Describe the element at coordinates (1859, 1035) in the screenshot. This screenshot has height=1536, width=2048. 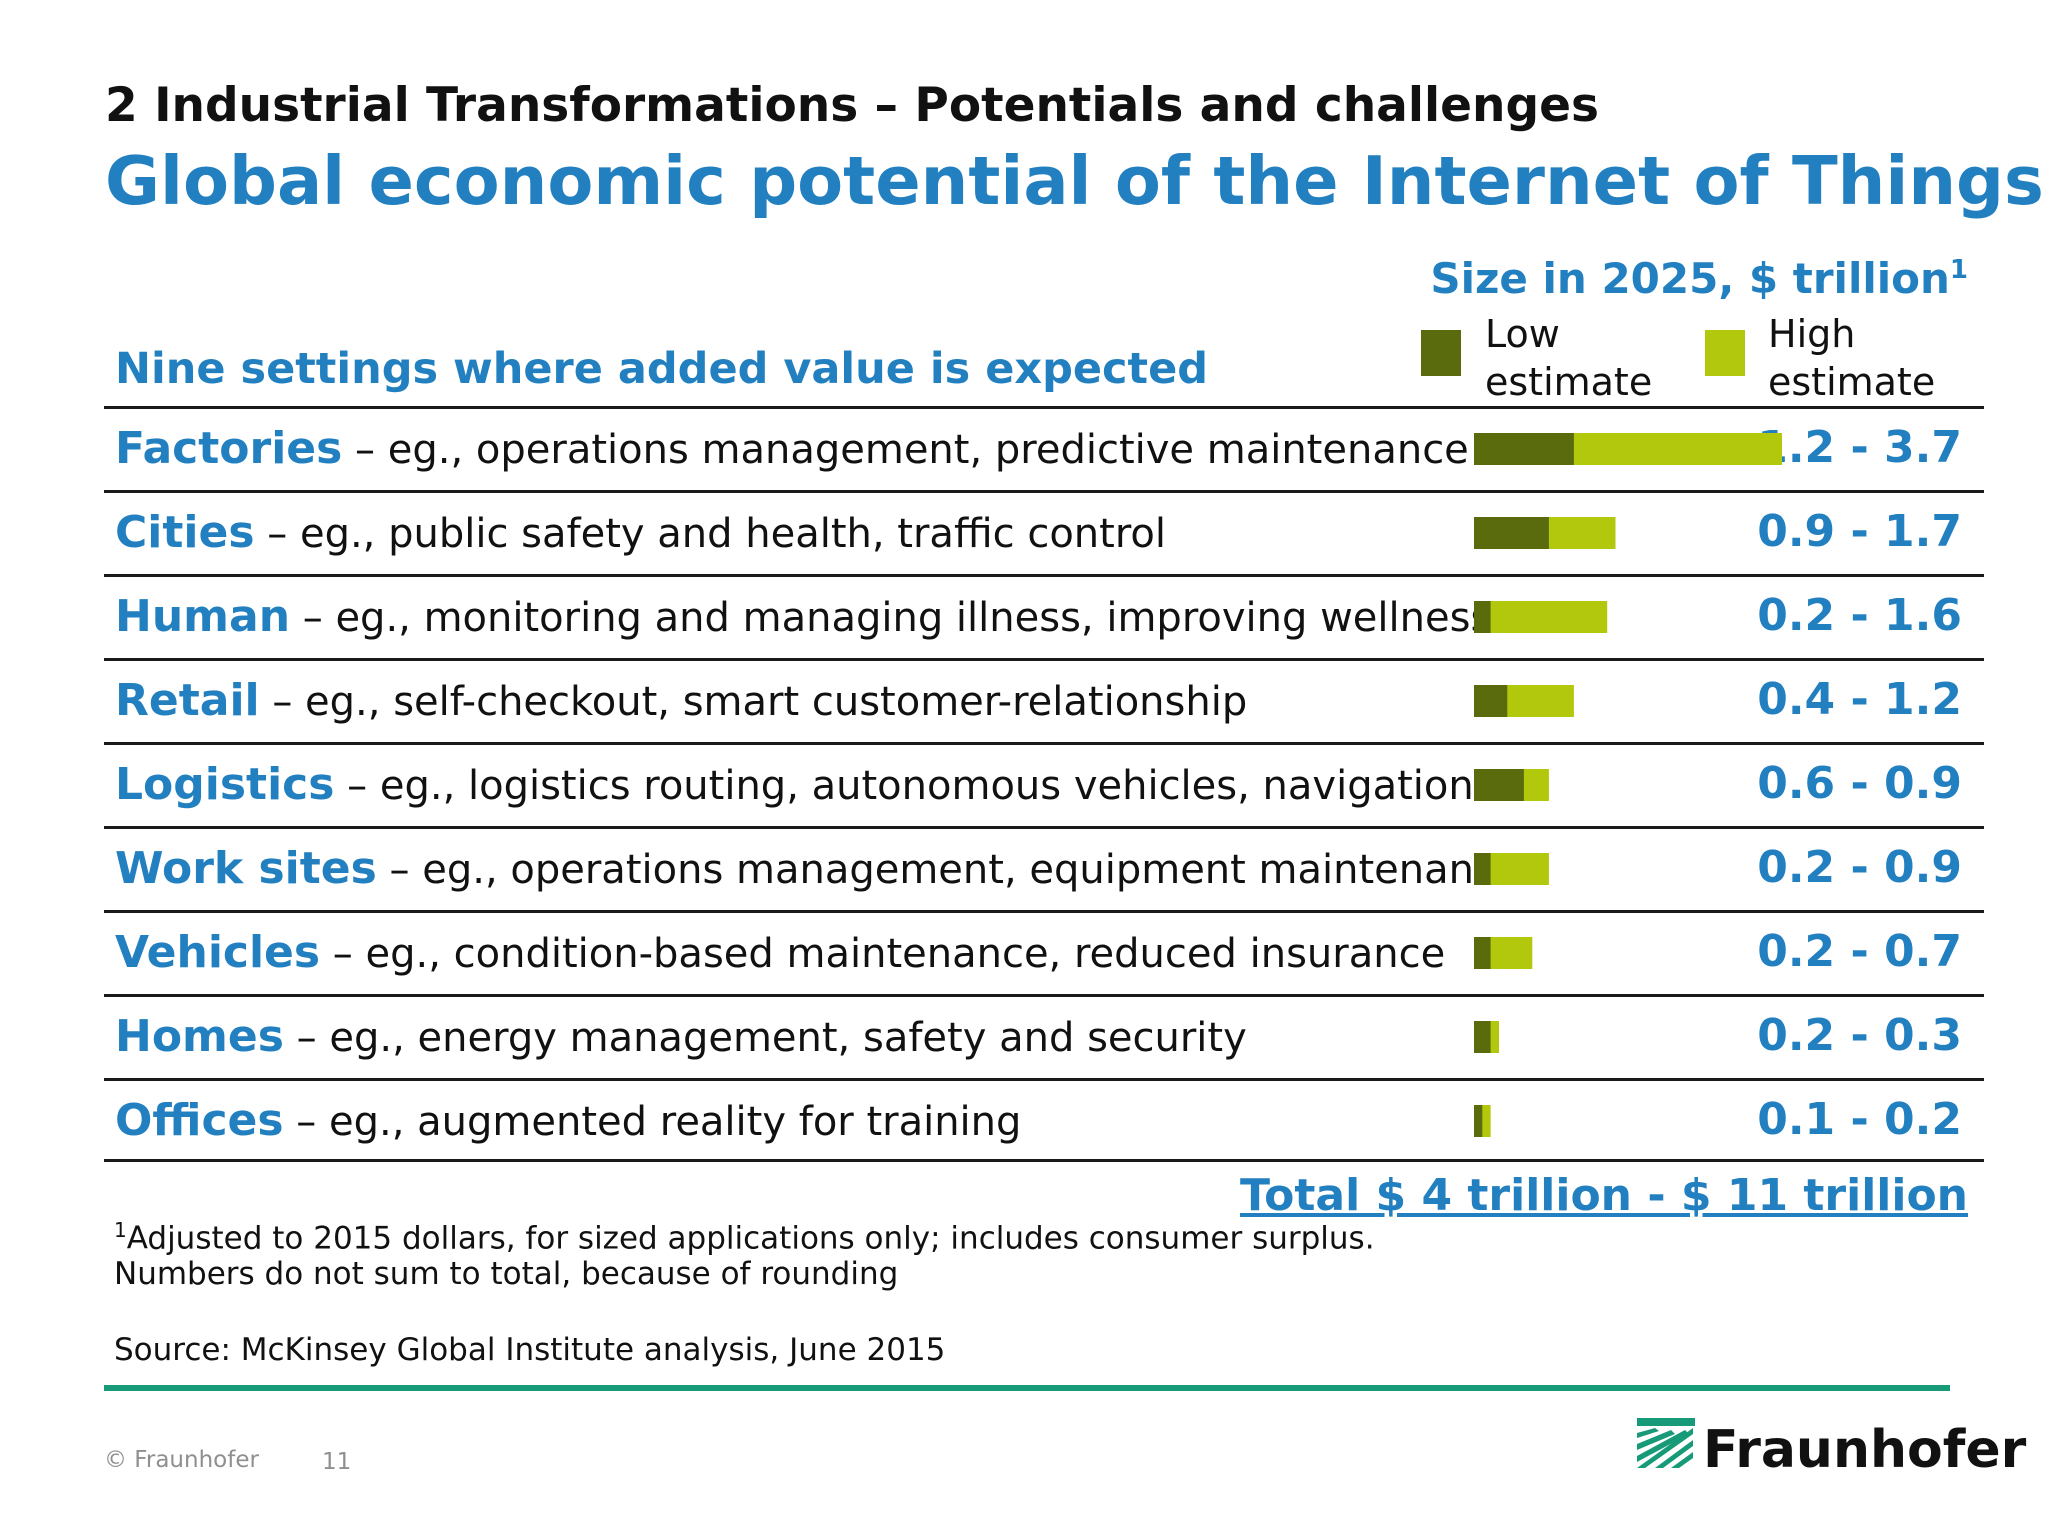
I see `value-range: 0.2 - 0.3` at that location.